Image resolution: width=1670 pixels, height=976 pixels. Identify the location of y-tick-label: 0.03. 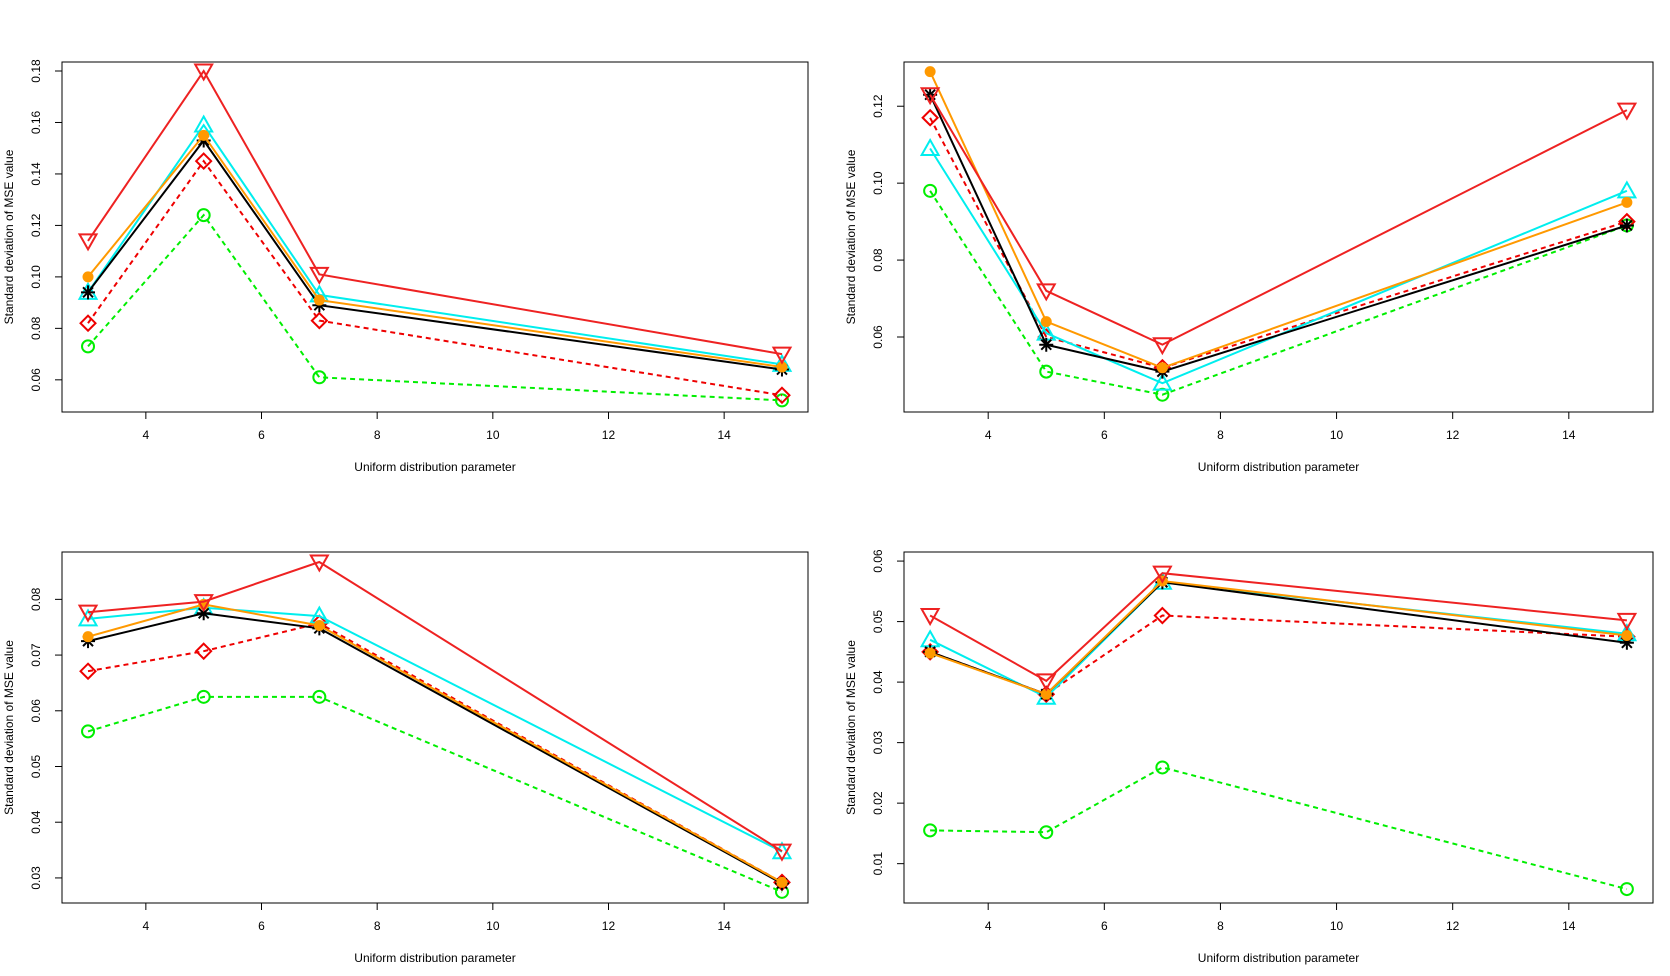
(878, 743).